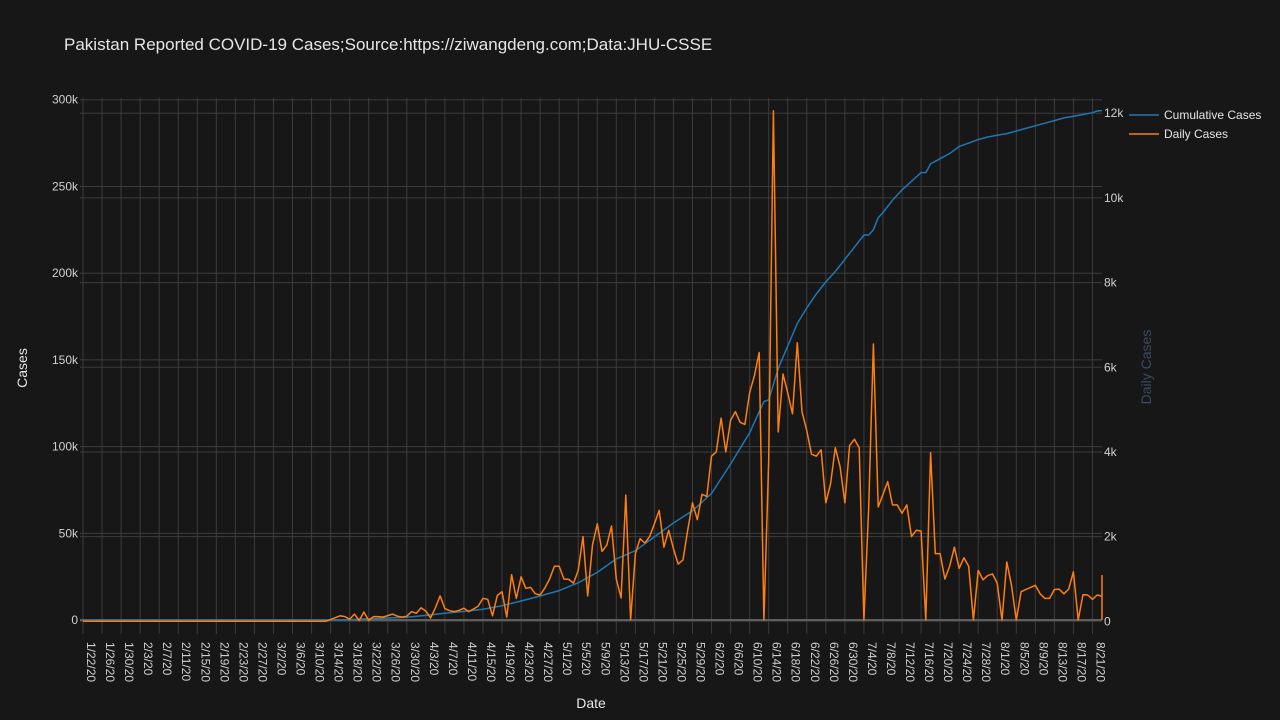 This screenshot has height=720, width=1280. I want to click on x-tick-label: 6/22/20, so click(815, 662).